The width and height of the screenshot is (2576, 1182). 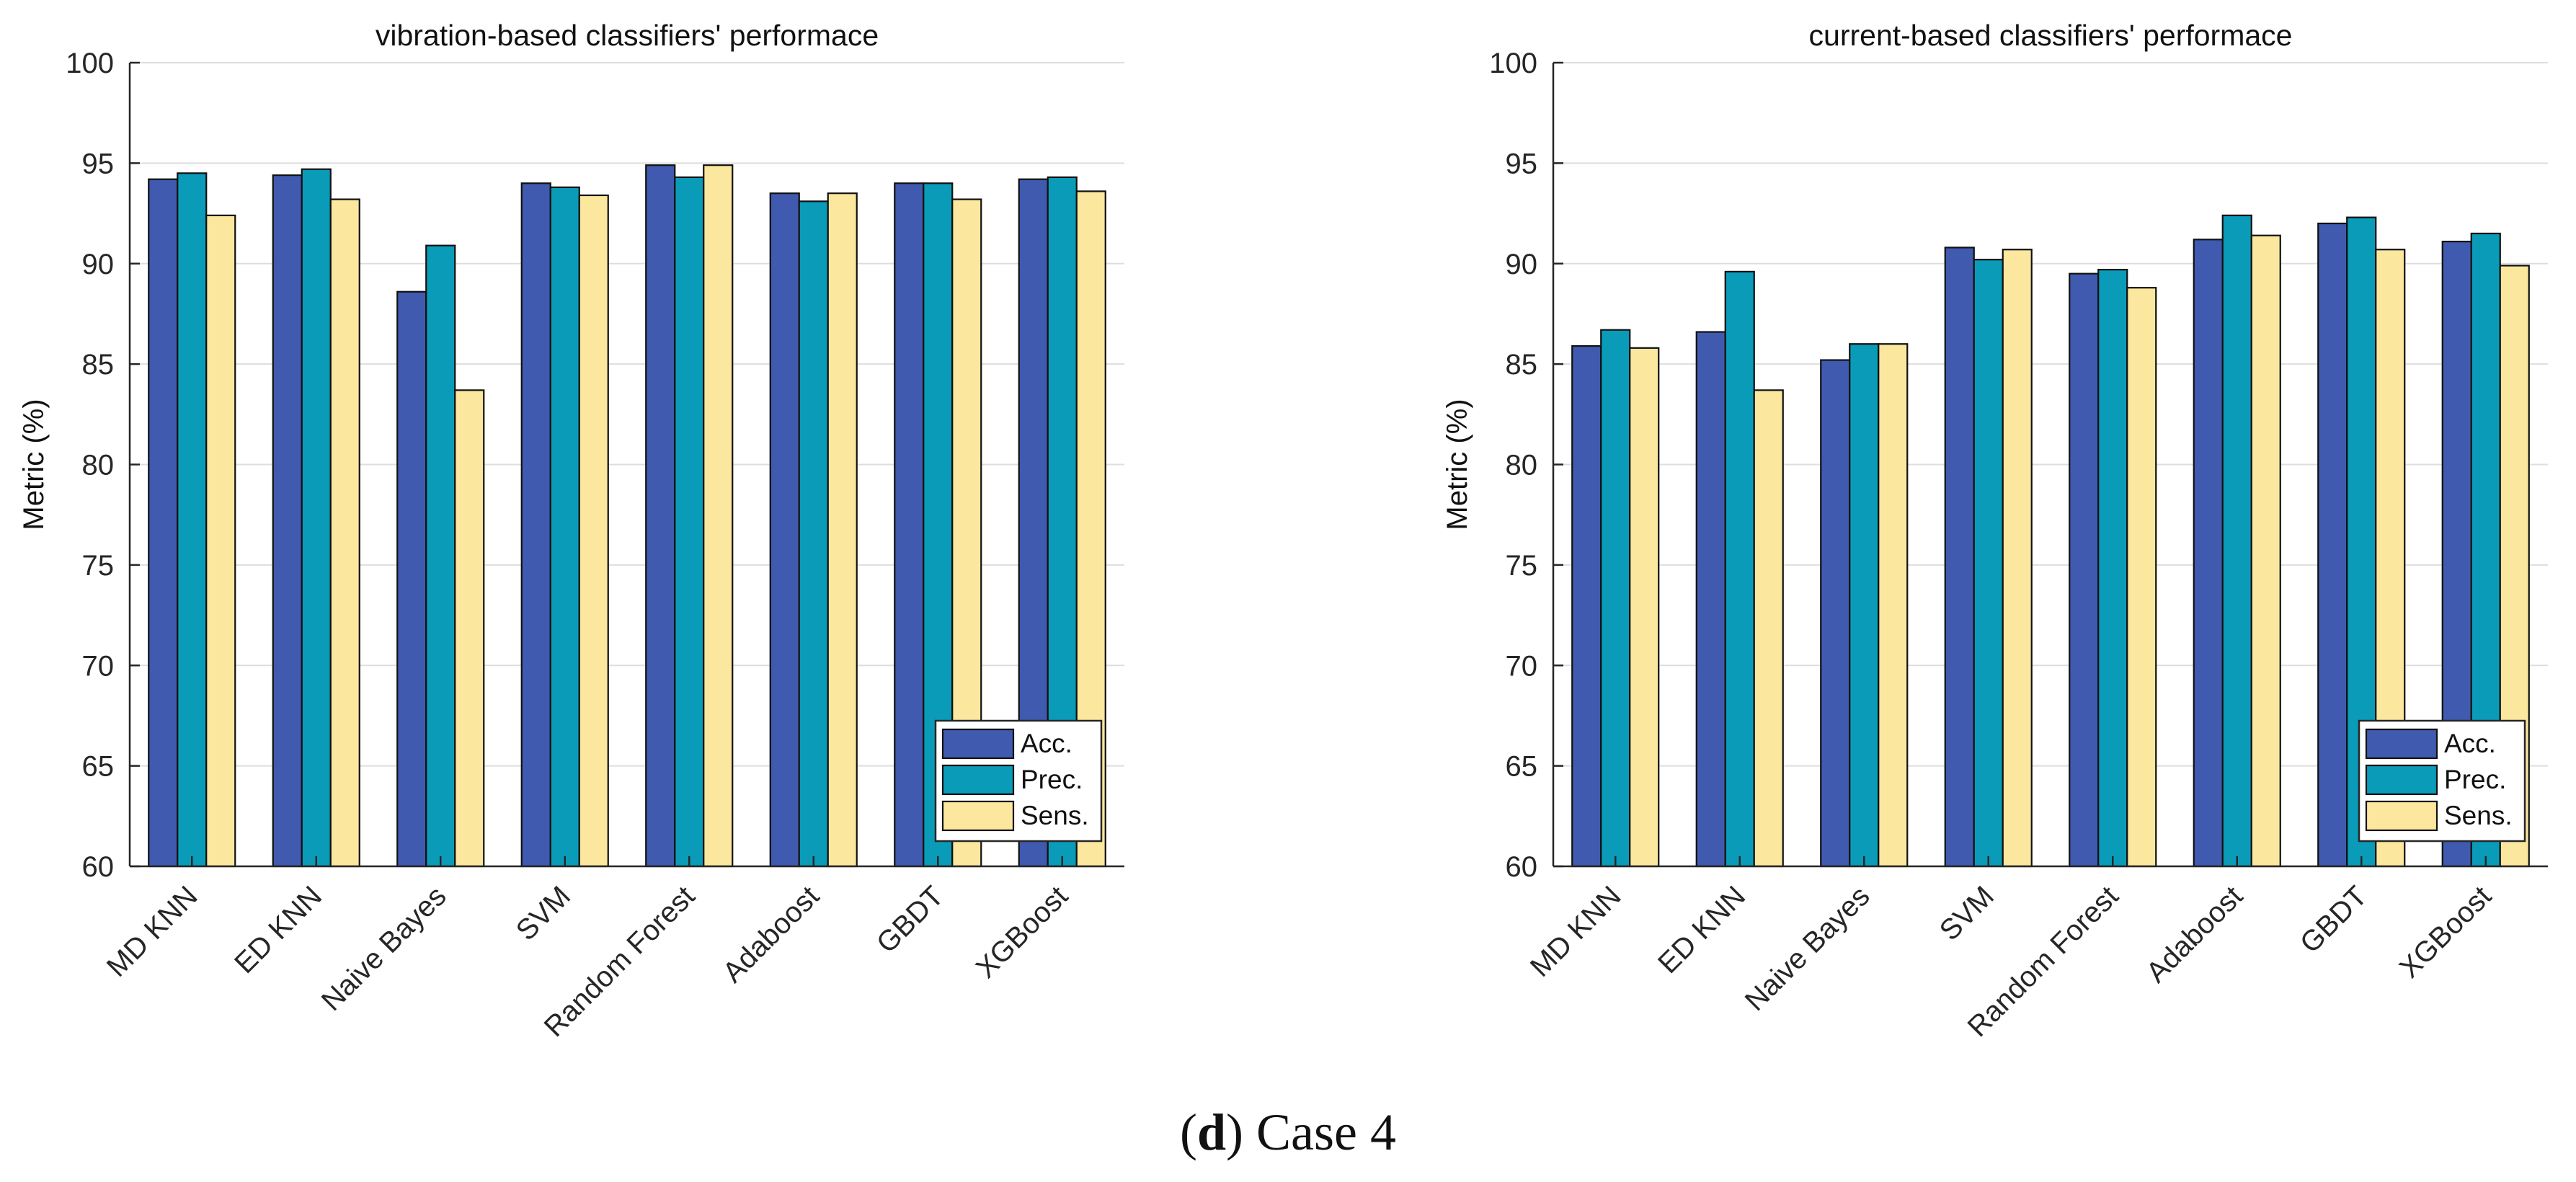 What do you see at coordinates (2051, 35) in the screenshot?
I see `chart-title: current-based classifiers' performace` at bounding box center [2051, 35].